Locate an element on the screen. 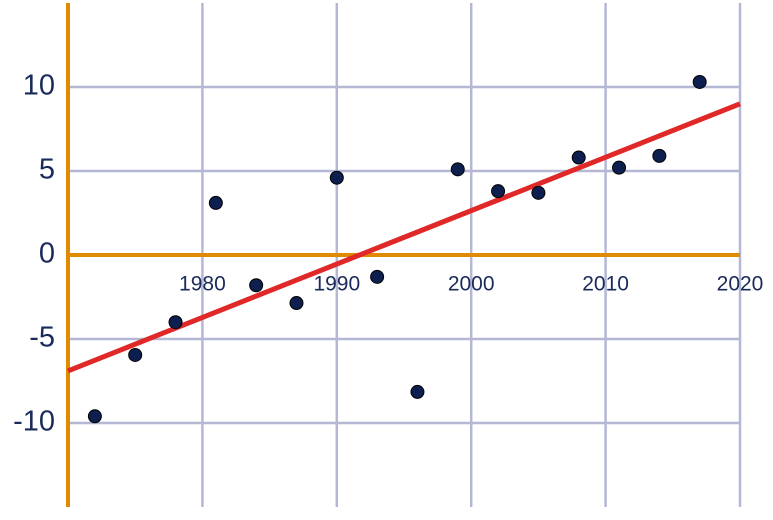  y-tick-label: -10 is located at coordinates (34, 422).